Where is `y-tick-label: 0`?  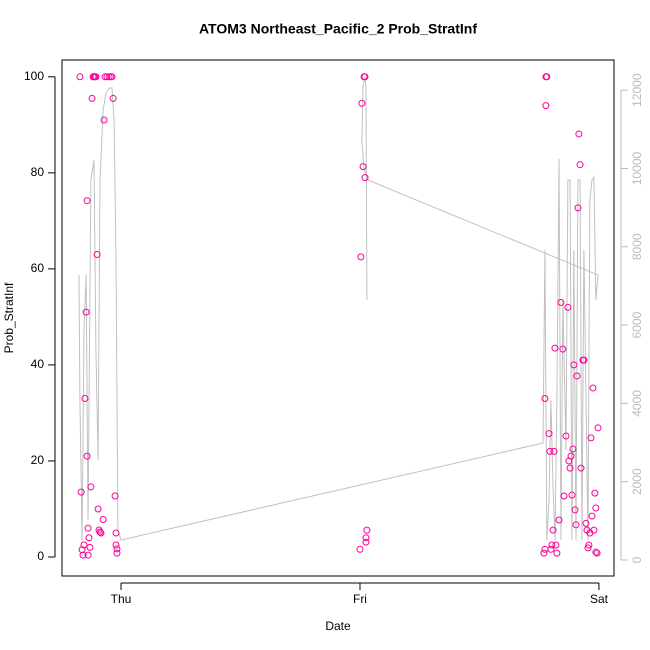
y-tick-label: 0 is located at coordinates (40, 556).